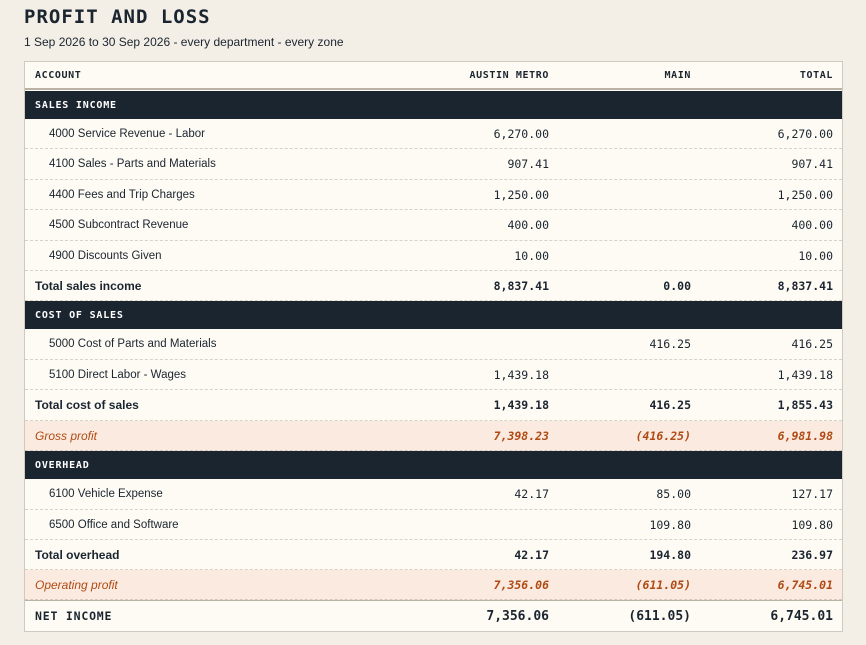 This screenshot has width=866, height=645. Describe the element at coordinates (812, 344) in the screenshot. I see `amount-total: 416.25` at that location.